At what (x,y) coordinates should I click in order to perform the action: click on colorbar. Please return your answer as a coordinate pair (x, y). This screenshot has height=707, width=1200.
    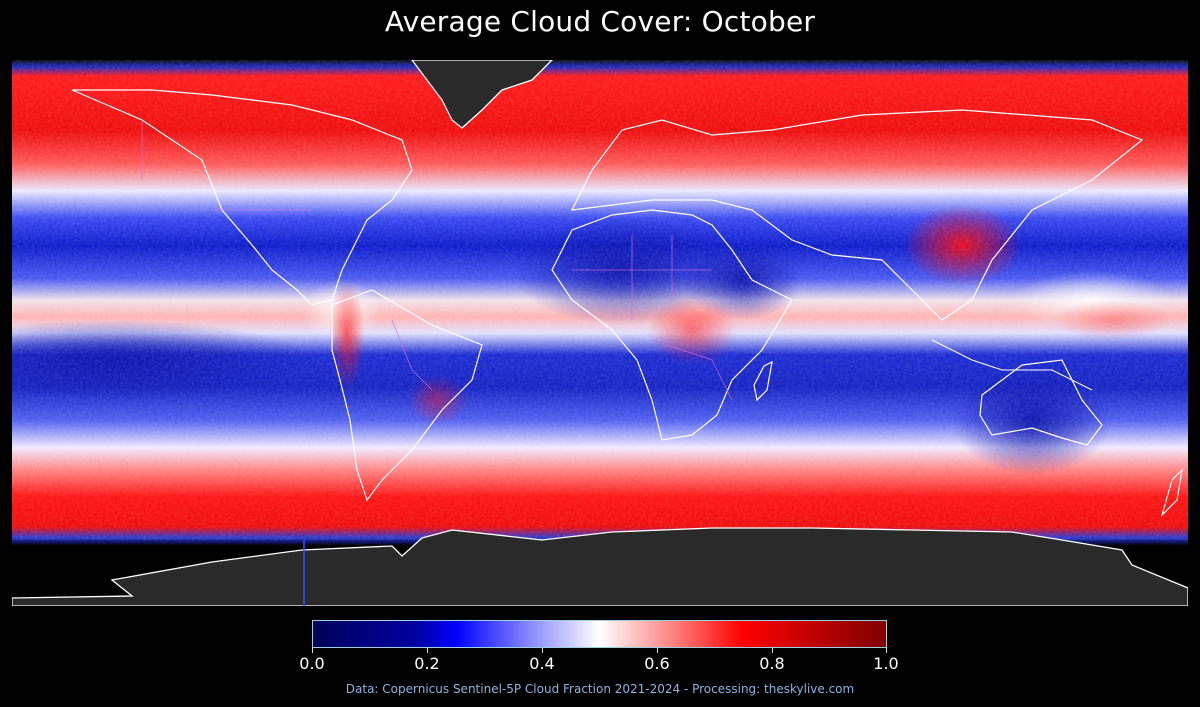
    Looking at the image, I should click on (599, 634).